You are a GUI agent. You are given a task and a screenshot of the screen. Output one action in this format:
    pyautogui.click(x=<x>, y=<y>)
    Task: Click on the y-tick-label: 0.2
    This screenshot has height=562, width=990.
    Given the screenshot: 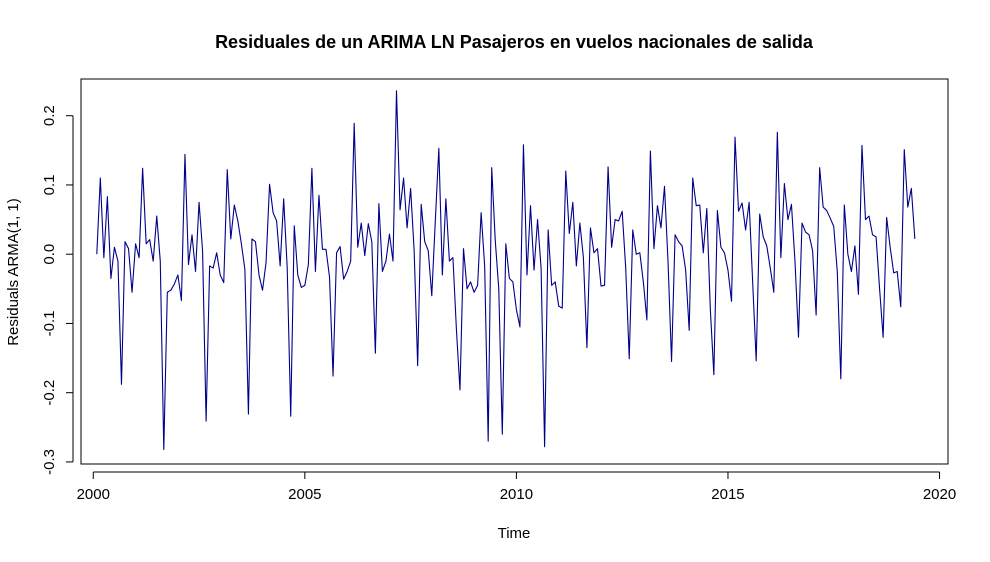 What is the action you would take?
    pyautogui.click(x=49, y=115)
    